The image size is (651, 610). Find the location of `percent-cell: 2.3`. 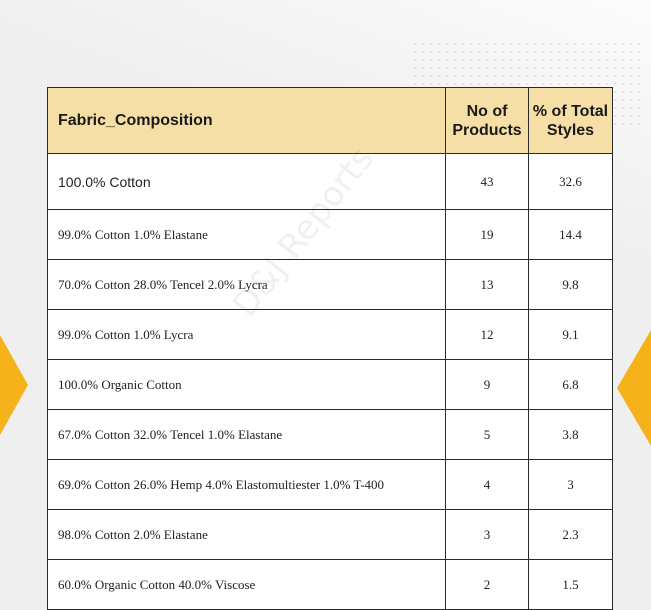

percent-cell: 2.3 is located at coordinates (570, 534).